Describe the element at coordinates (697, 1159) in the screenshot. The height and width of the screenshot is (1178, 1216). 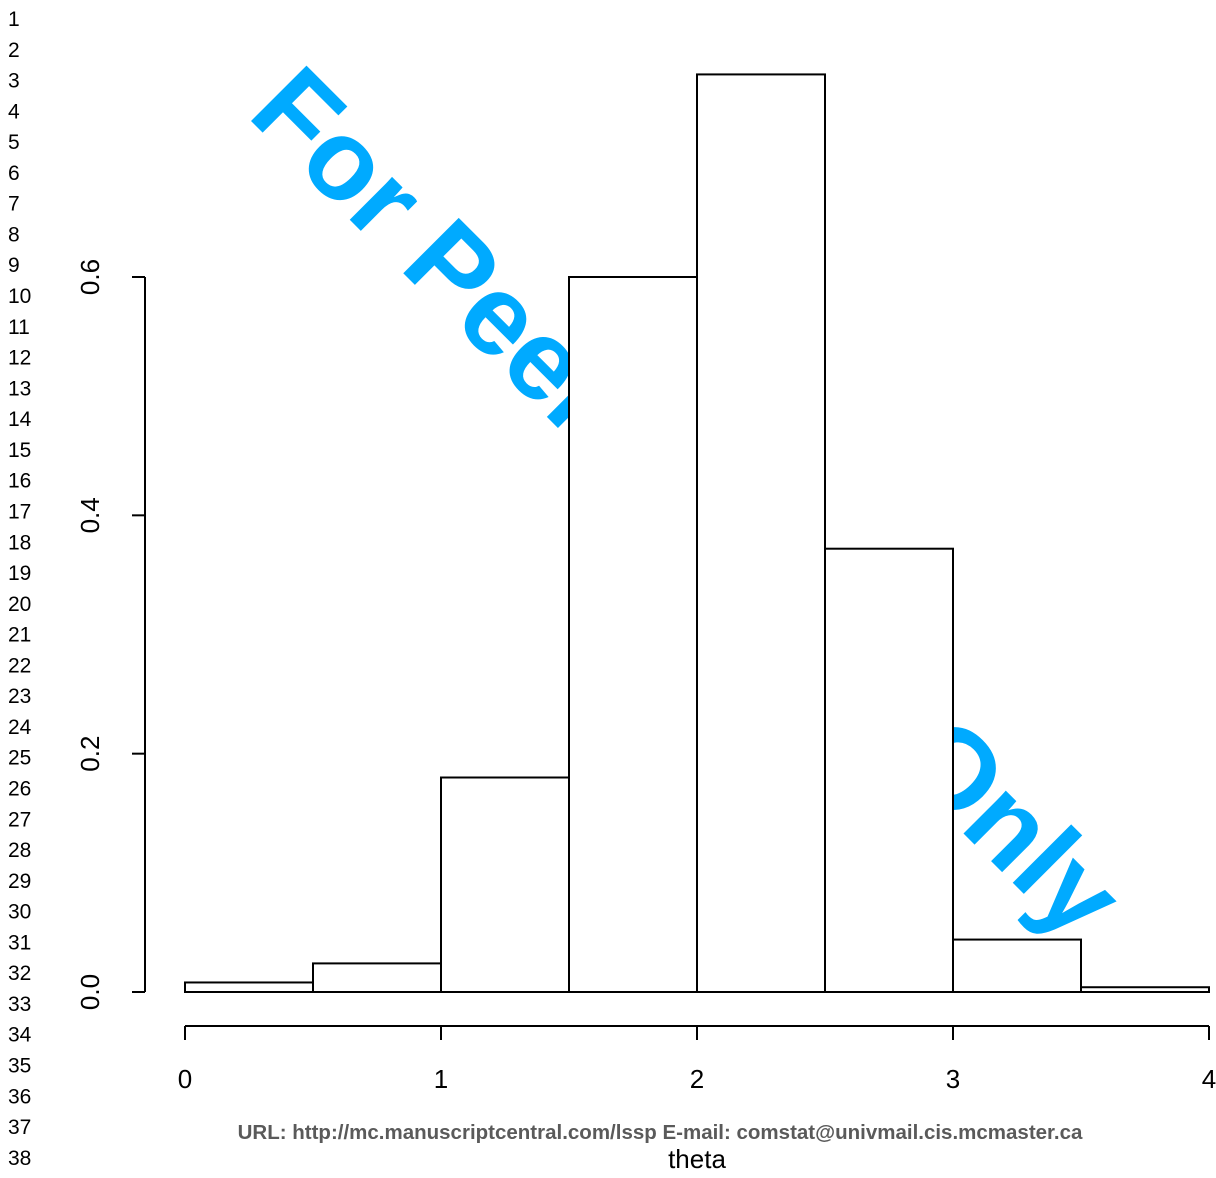
I see `x-axis-label: theta` at that location.